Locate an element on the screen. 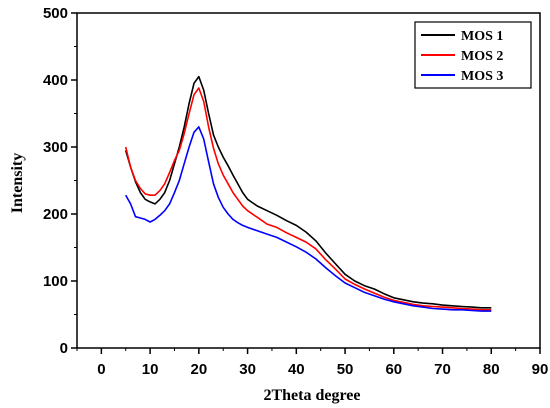  y-tick-label: 200 is located at coordinates (55, 214).